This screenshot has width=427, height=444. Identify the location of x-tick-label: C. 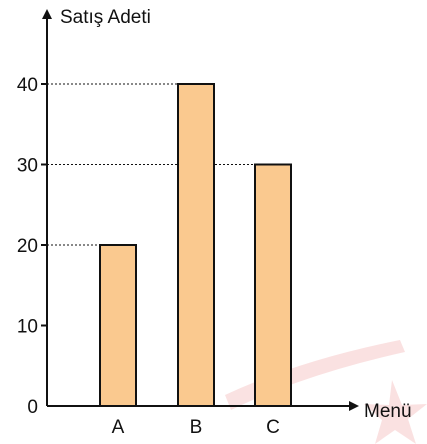
(273, 427).